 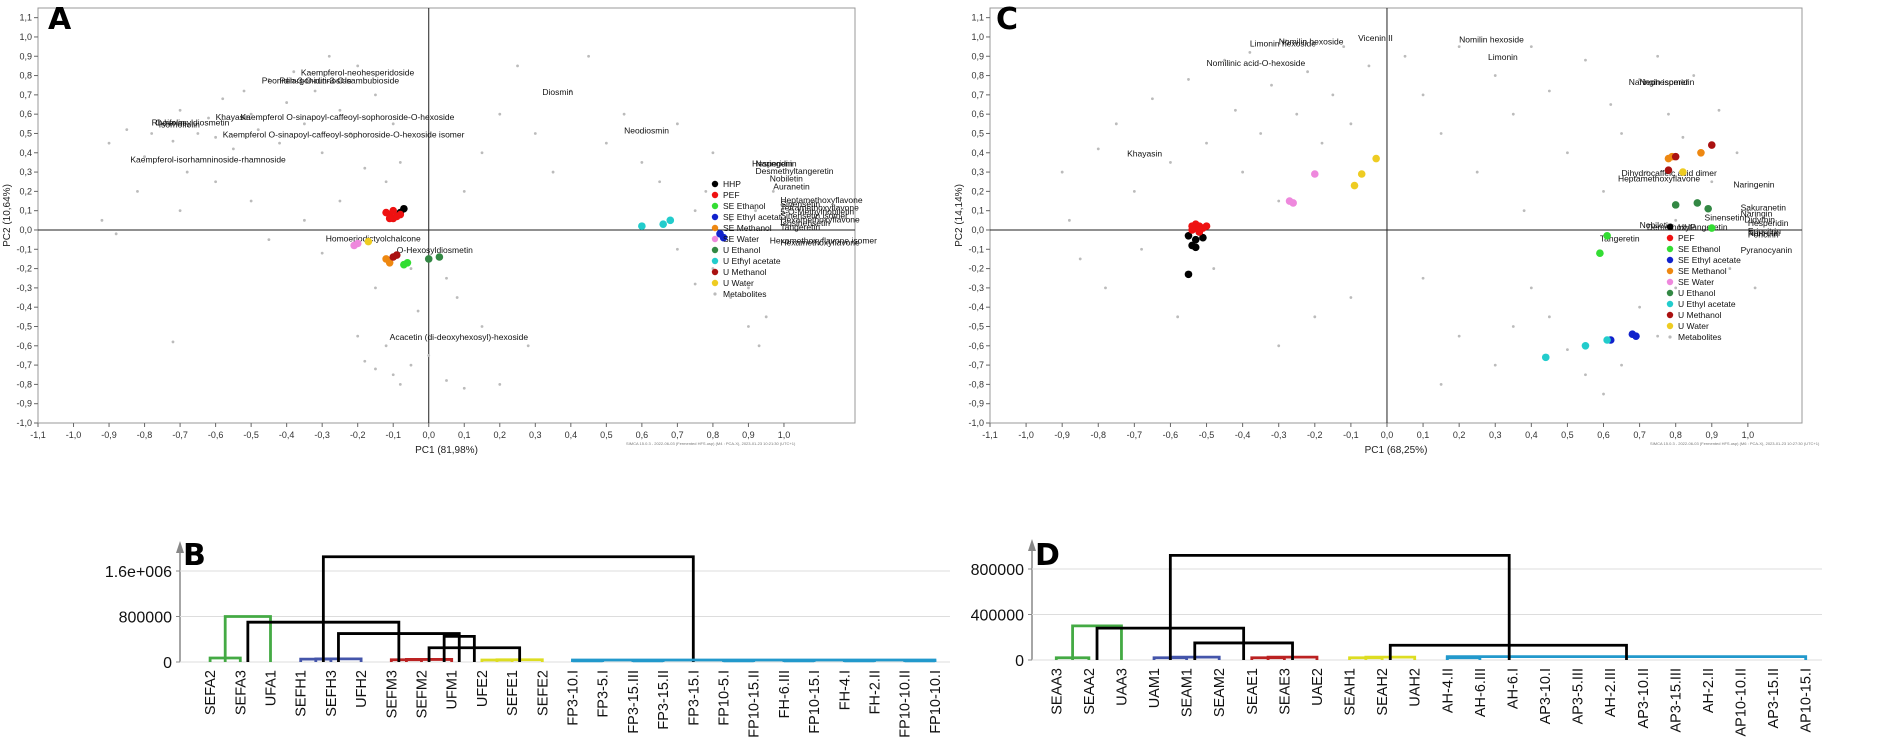 What do you see at coordinates (1567, 435) in the screenshot?
I see `x-tick-label: 0,5` at bounding box center [1567, 435].